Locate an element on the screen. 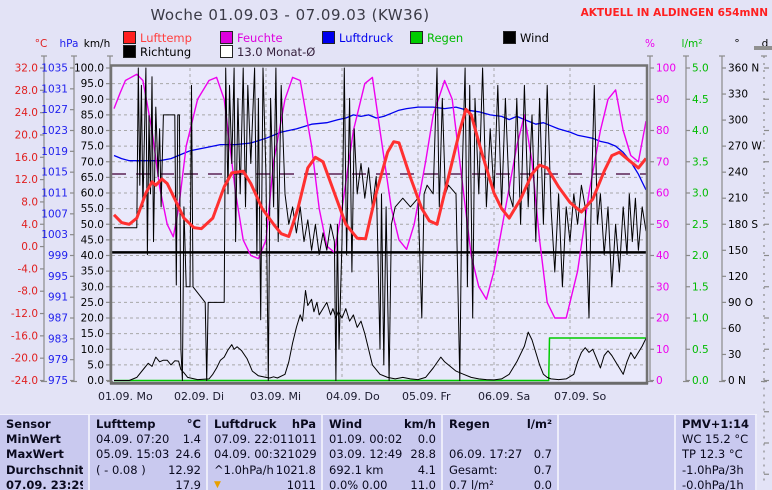  axis-label: 20.0 is located at coordinates (92, 319).